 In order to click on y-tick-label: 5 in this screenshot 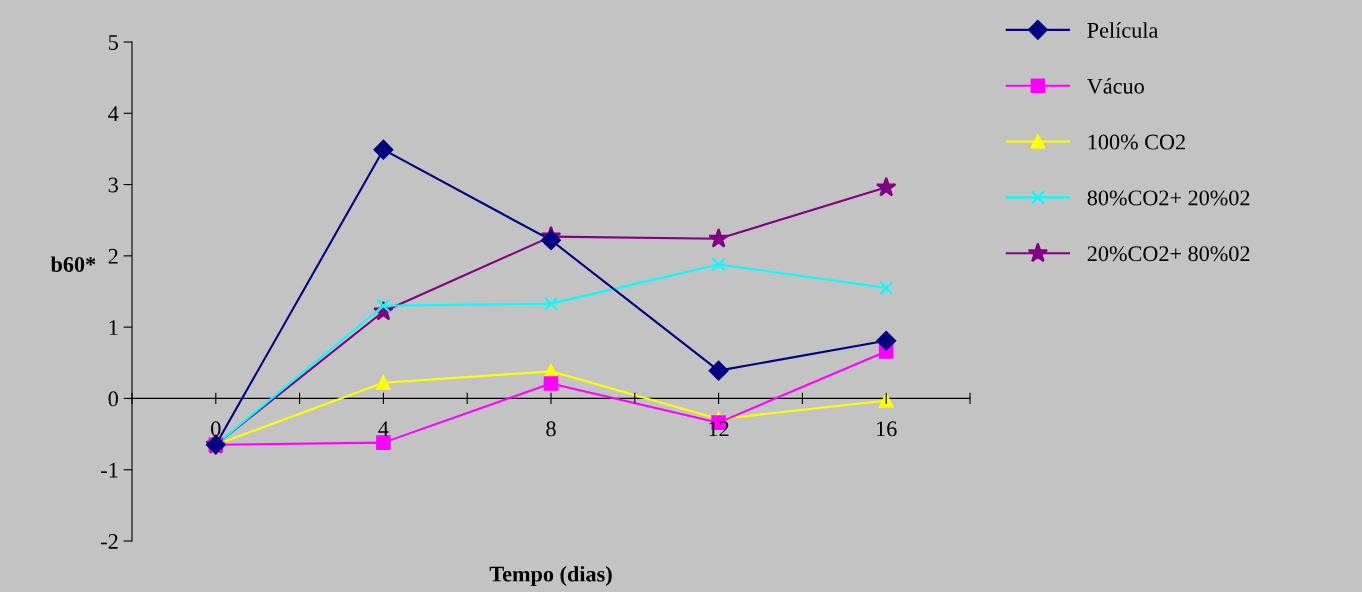, I will do `click(113, 42)`.